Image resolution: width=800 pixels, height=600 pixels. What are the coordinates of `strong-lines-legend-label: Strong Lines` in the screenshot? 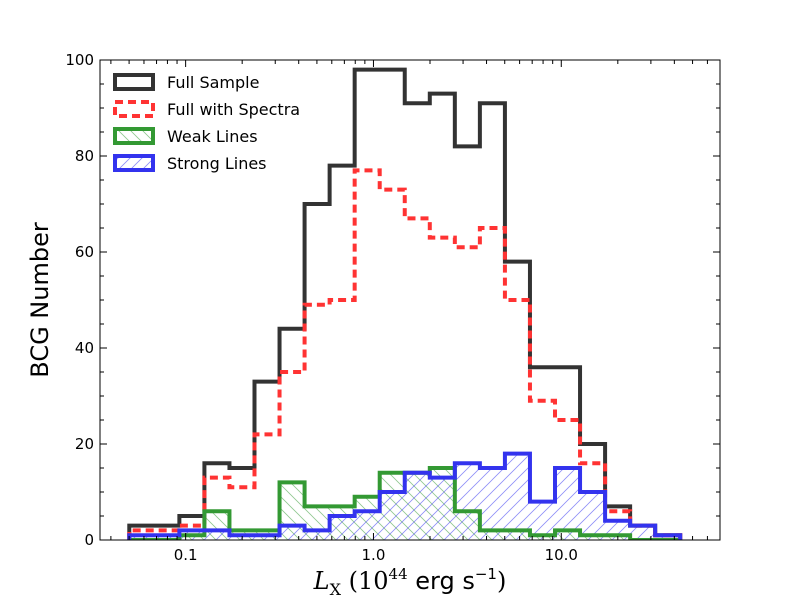 It's located at (217, 163).